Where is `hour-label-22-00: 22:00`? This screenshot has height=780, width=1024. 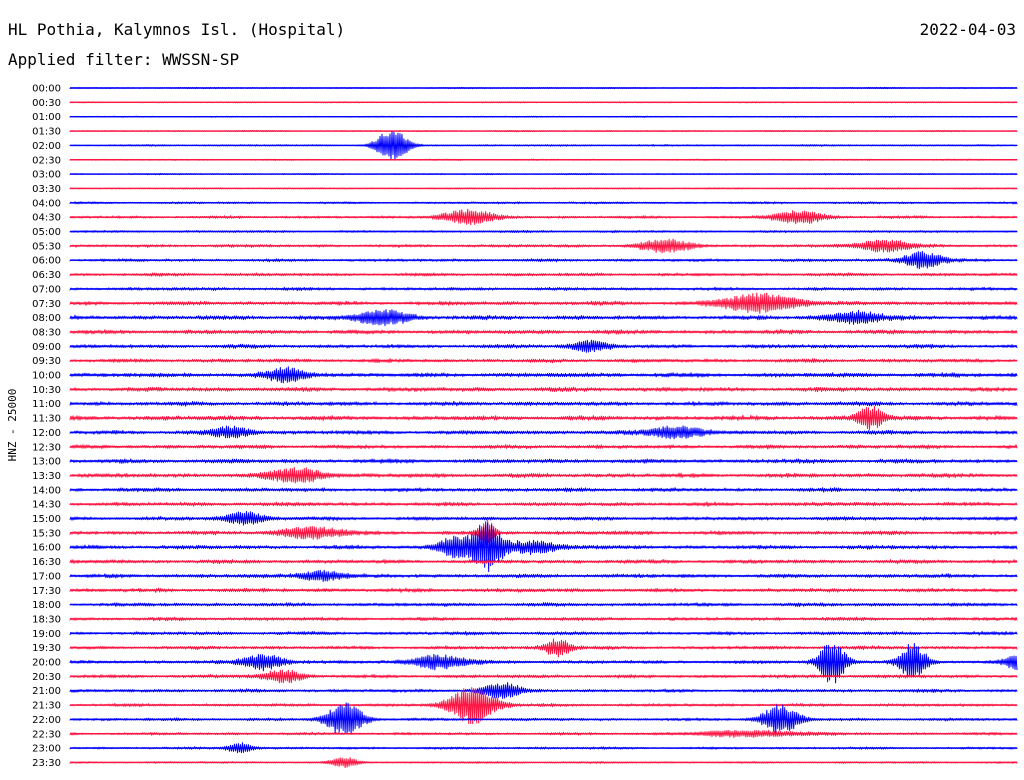 hour-label-22-00: 22:00 is located at coordinates (46, 720).